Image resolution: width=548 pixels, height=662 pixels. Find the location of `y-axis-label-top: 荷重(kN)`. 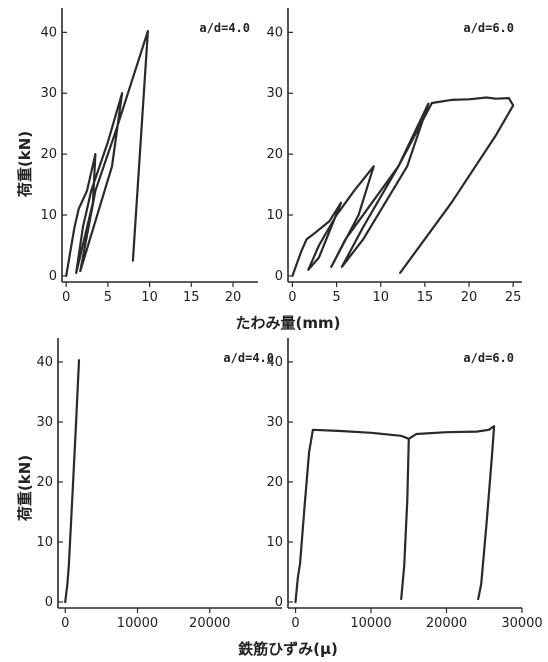

y-axis-label-top: 荷重(kN) is located at coordinates (25, 164).